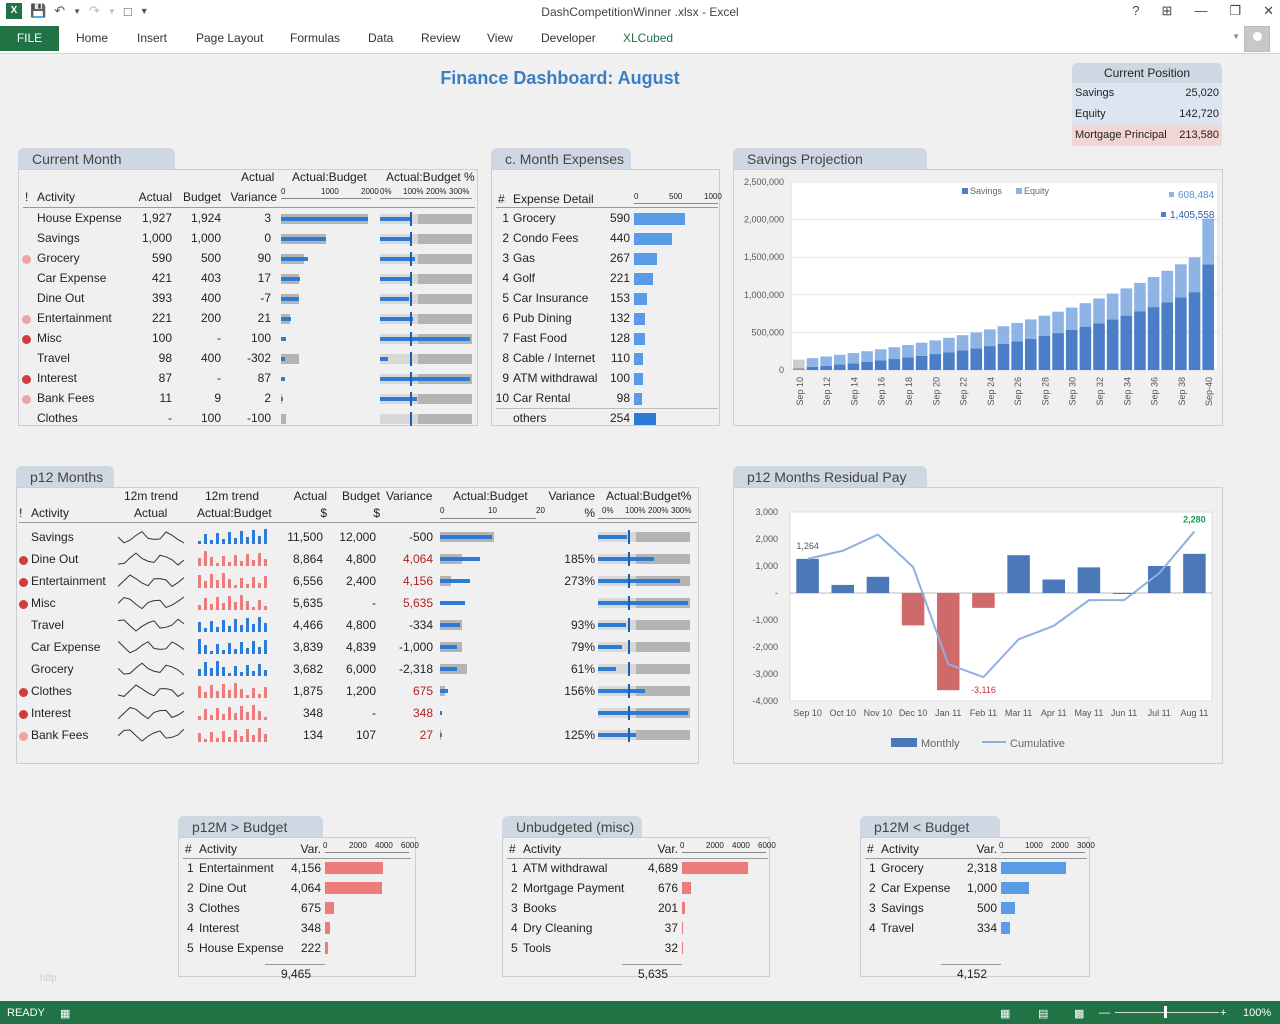  What do you see at coordinates (1201, 10) in the screenshot?
I see `minimize-icon: —` at bounding box center [1201, 10].